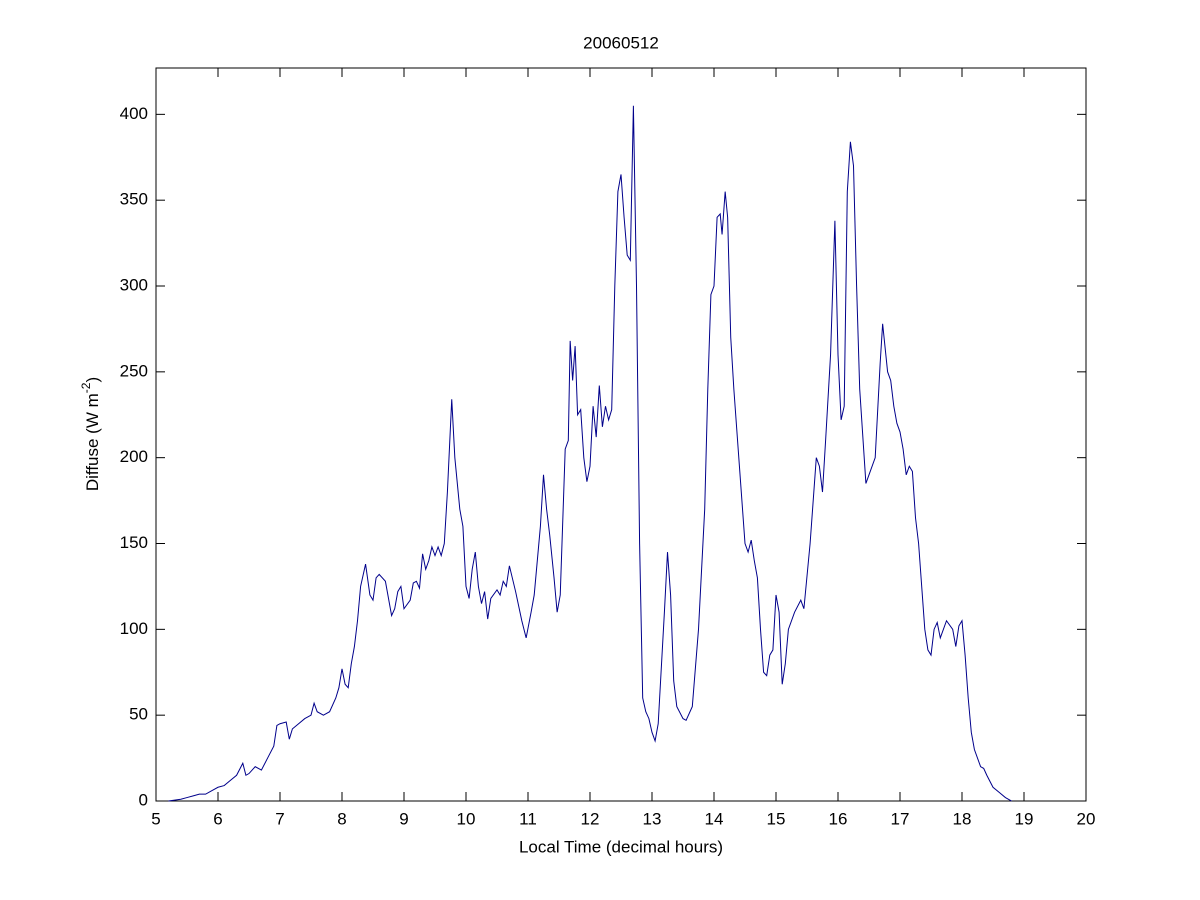 The image size is (1200, 900). I want to click on chart-title: 20060512, so click(621, 42).